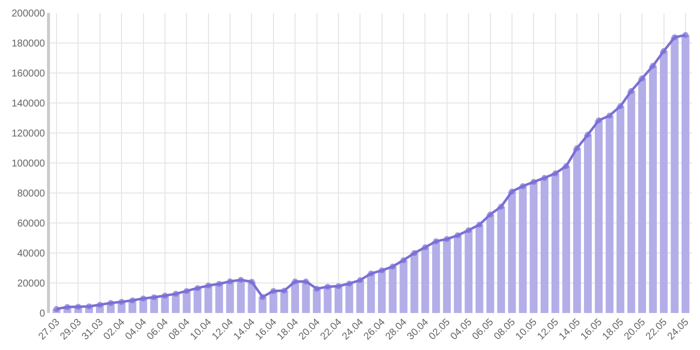  What do you see at coordinates (42, 314) in the screenshot?
I see `y-tick-label: 0` at bounding box center [42, 314].